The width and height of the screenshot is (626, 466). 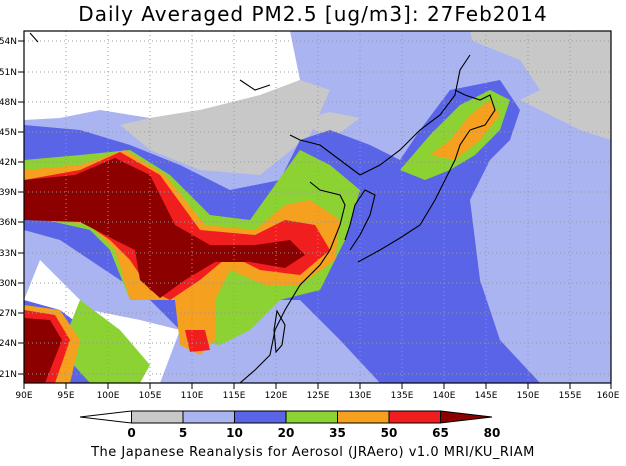 I want to click on lat-tick-label: 42N, so click(x=8, y=163).